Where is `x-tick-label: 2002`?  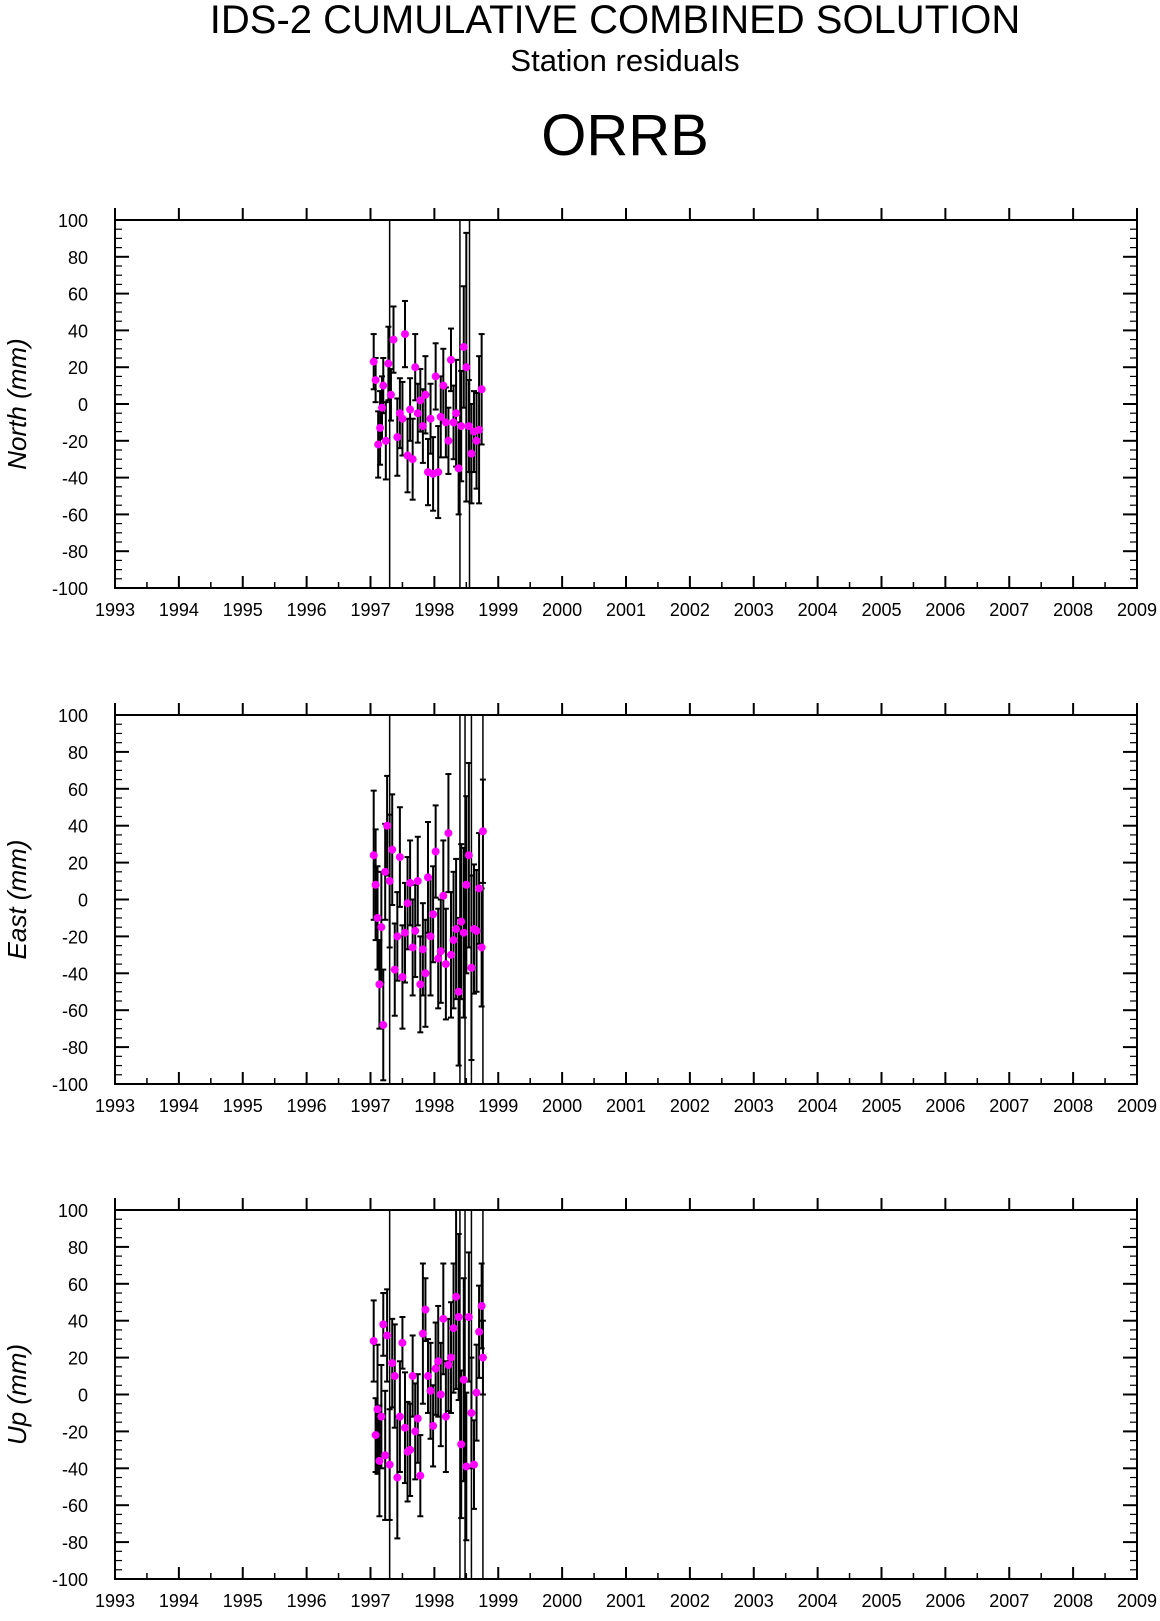 x-tick-label: 2002 is located at coordinates (690, 1601).